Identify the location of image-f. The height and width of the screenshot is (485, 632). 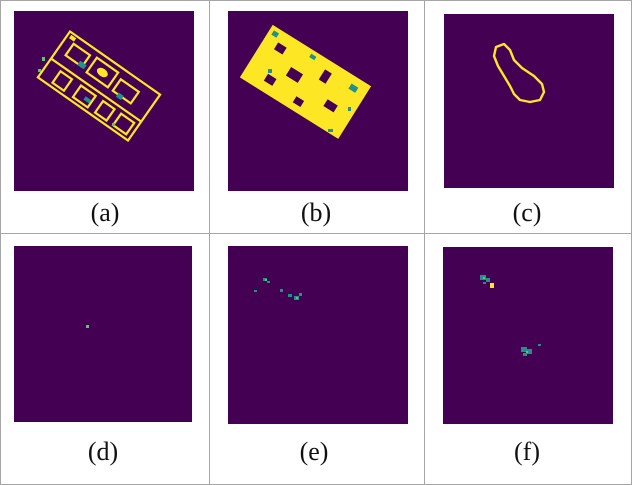
(528, 335).